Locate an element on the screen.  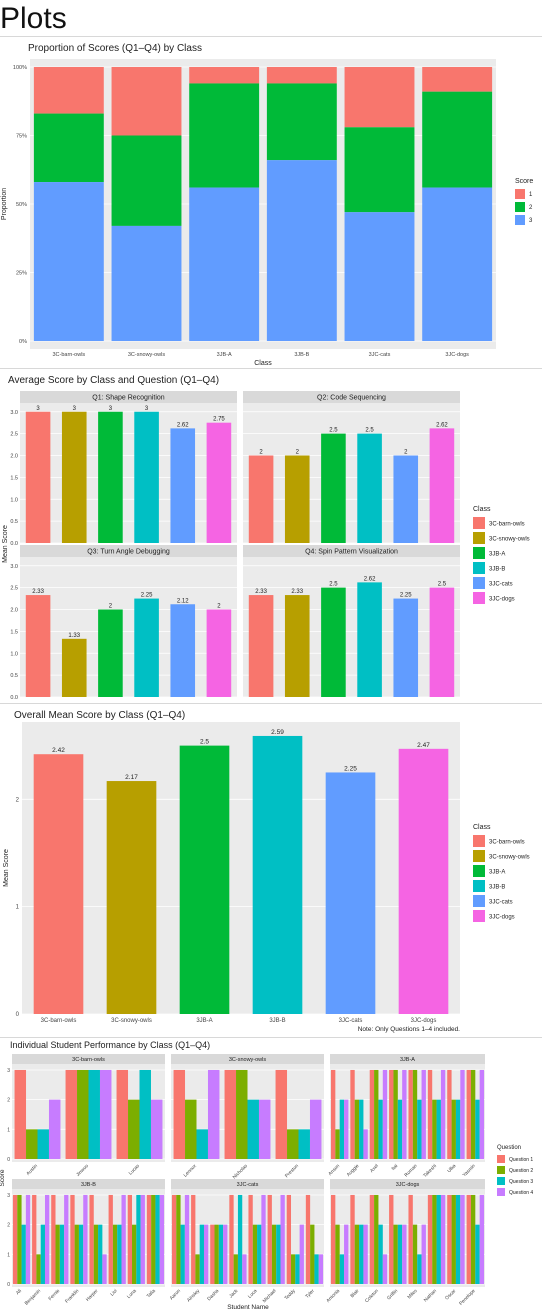
bar-itai-q1 is located at coordinates (391, 1114).